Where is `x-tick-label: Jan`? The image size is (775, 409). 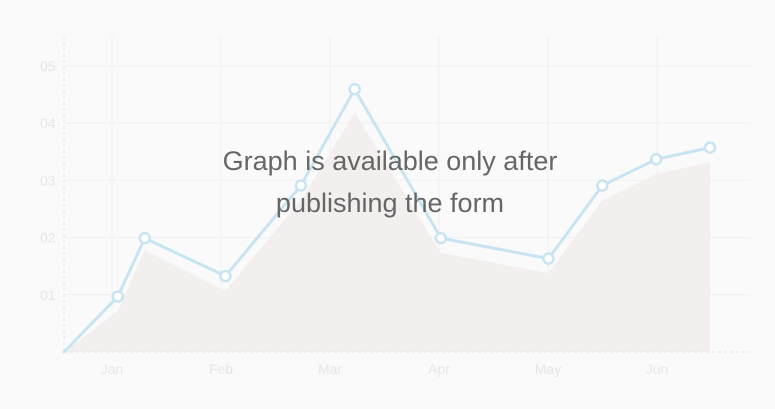 x-tick-label: Jan is located at coordinates (112, 369).